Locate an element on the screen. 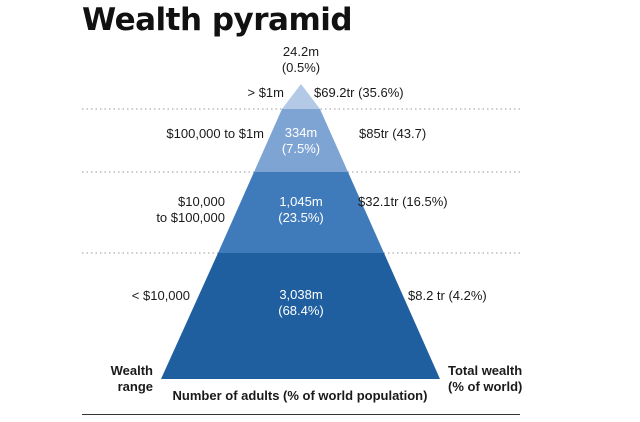  tier-10k-100k is located at coordinates (301, 212).